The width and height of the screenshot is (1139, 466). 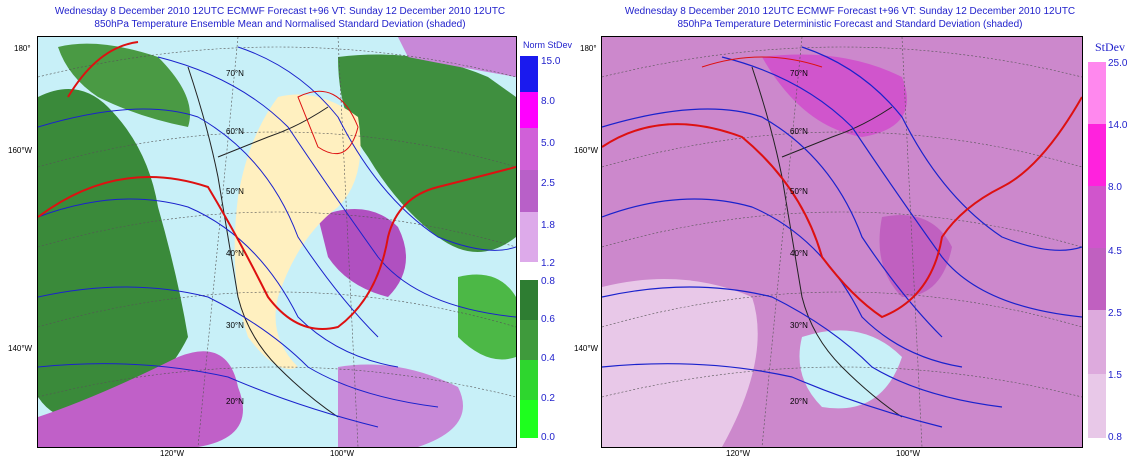 What do you see at coordinates (1115, 187) in the screenshot?
I see `right-cb-label-8: 8.0` at bounding box center [1115, 187].